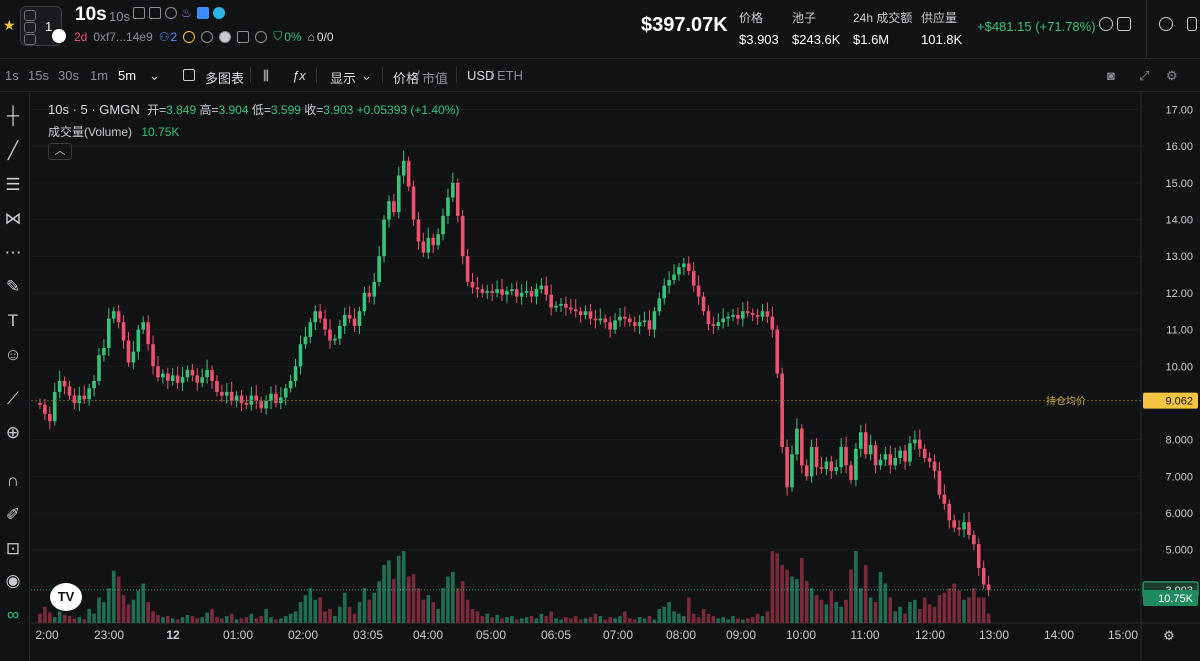 The image size is (1200, 661). I want to click on mcap-toggle: 市值, so click(435, 78).